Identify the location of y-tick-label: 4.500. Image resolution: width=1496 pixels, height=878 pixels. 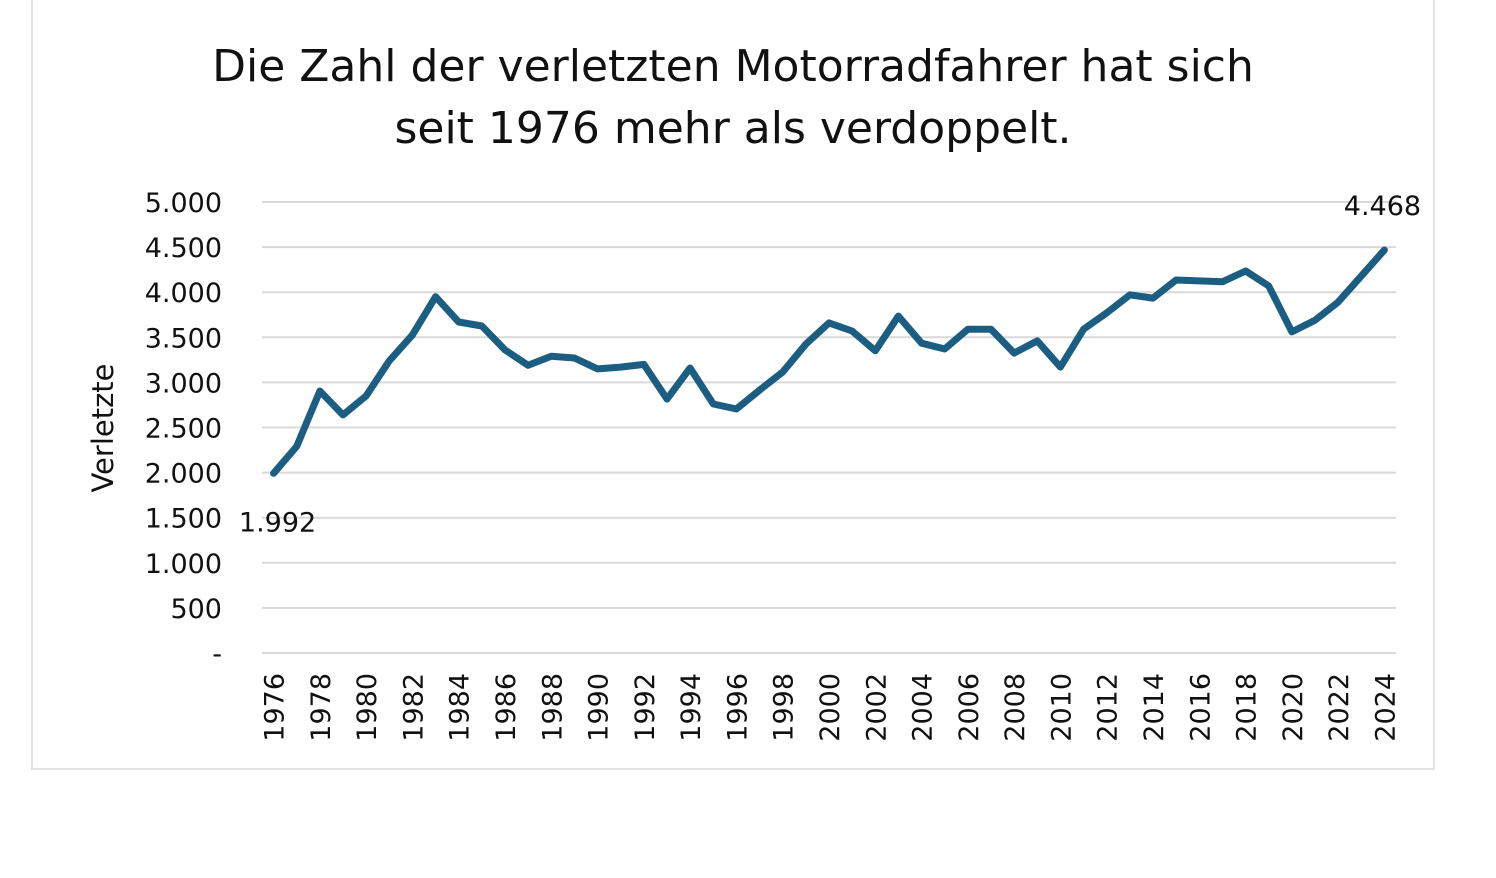
(183, 248).